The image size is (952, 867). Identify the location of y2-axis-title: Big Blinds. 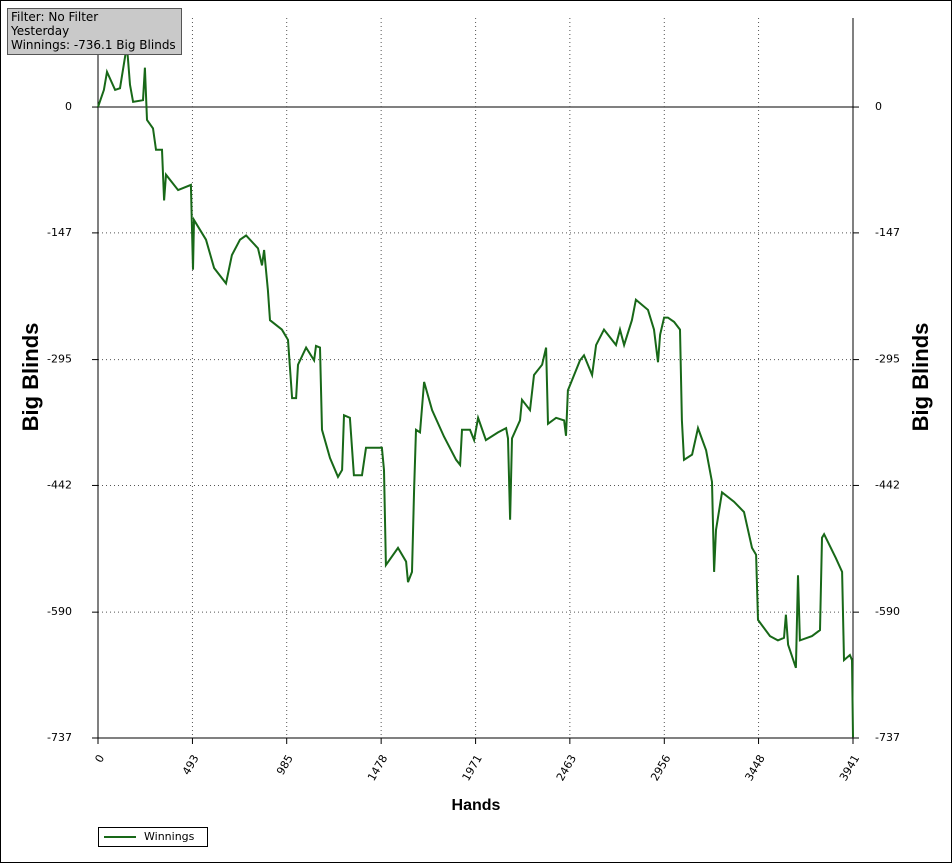
(920, 377).